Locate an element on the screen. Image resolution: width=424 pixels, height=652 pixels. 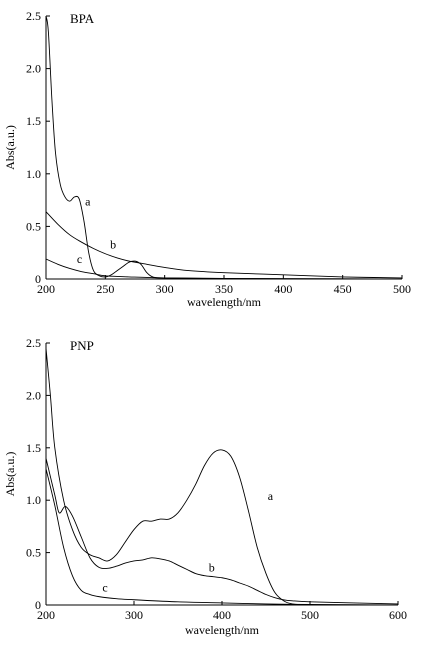
x-tick-label: 350 is located at coordinates (224, 289).